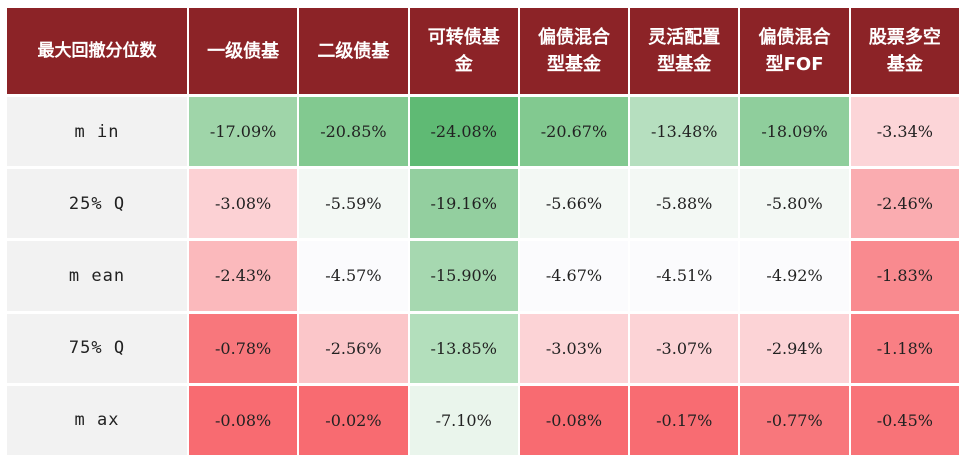 The height and width of the screenshot is (463, 966). What do you see at coordinates (794, 276) in the screenshot?
I see `value-cell: -4.92%` at bounding box center [794, 276].